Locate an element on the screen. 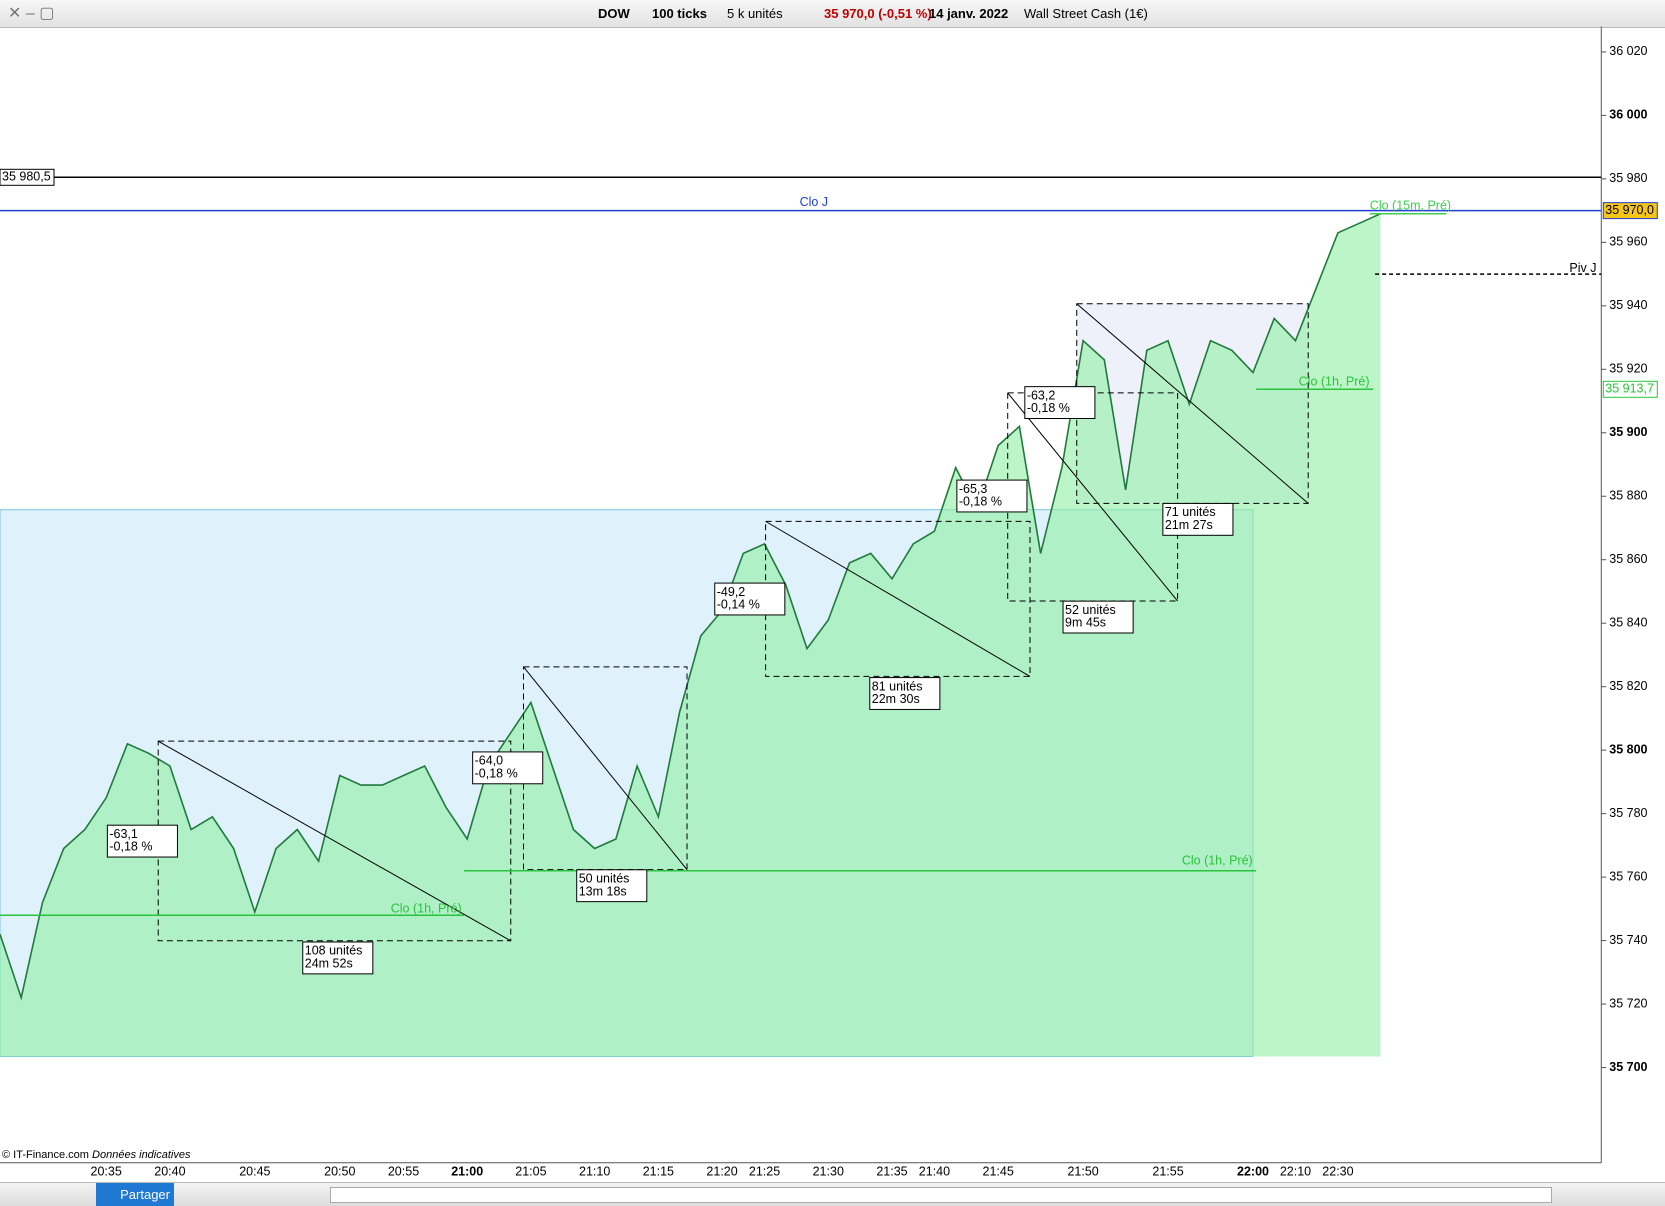  x-tick-label: 21:50 is located at coordinates (1082, 1172).